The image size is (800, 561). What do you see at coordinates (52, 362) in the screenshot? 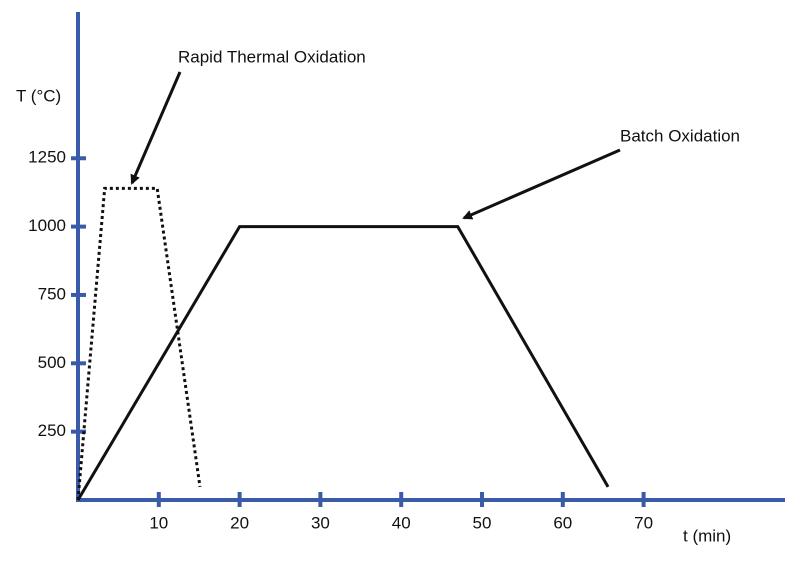
I see `y-tick-label: 500` at bounding box center [52, 362].